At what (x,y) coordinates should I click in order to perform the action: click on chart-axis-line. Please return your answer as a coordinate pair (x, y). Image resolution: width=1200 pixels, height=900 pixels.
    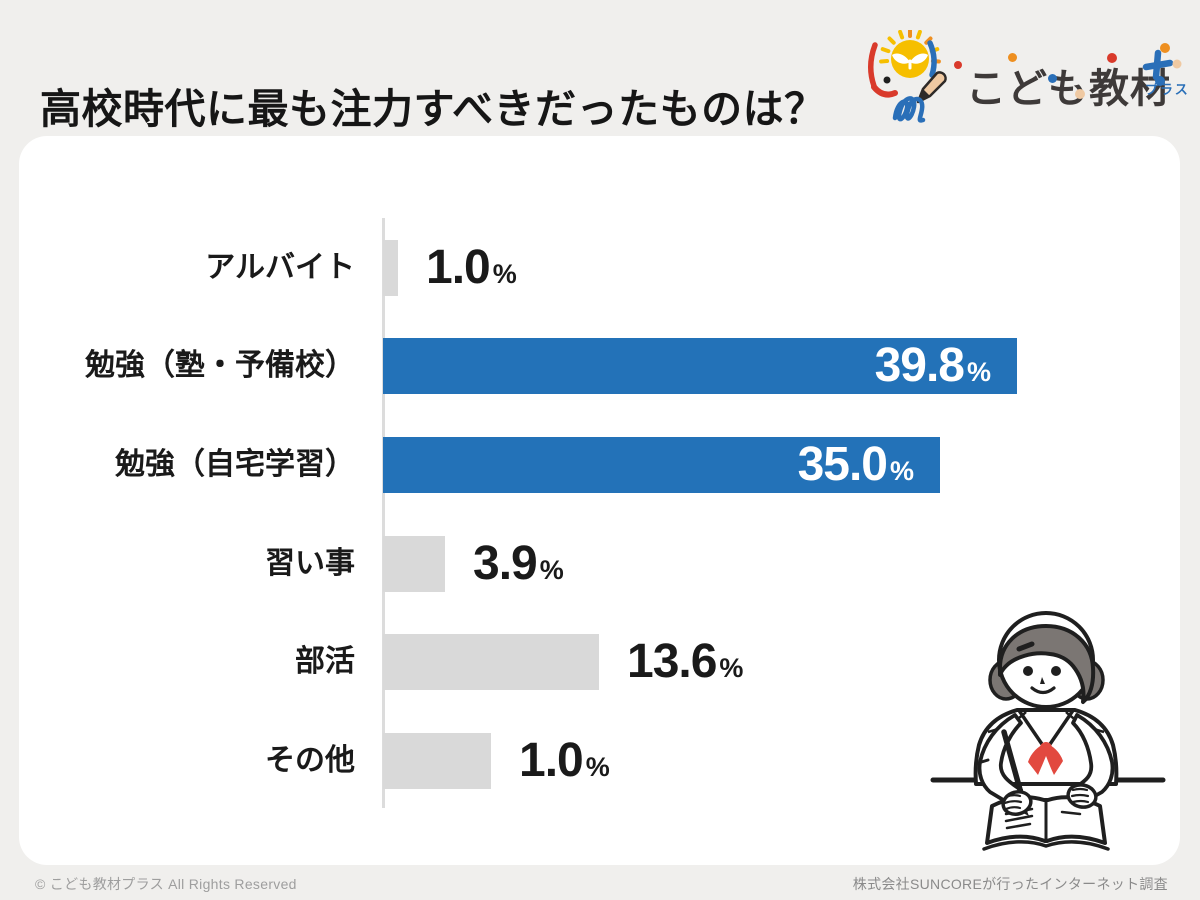
    Looking at the image, I should click on (383, 513).